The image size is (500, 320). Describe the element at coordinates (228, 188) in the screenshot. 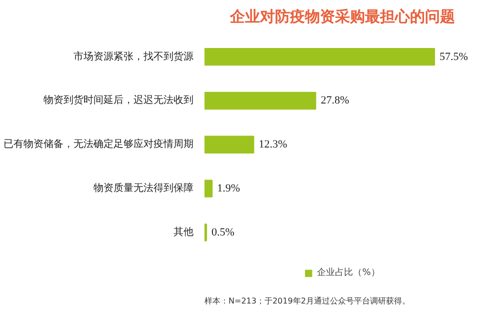

I see `data-label: 1.9%` at that location.